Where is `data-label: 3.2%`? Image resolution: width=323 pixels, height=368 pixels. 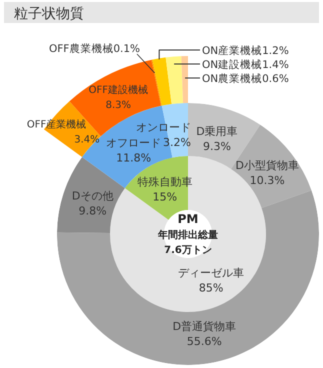 data-label: 3.2% is located at coordinates (177, 143).